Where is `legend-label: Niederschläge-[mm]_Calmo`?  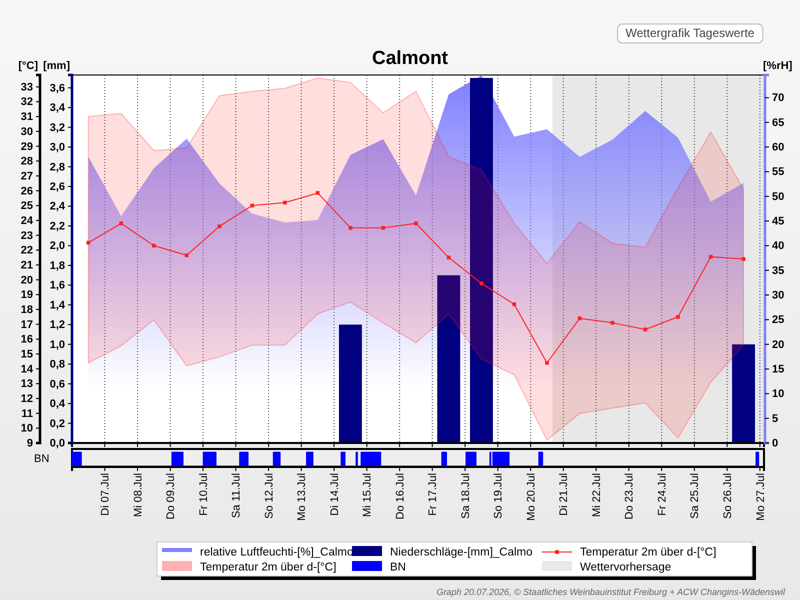 legend-label: Niederschläge-[mm]_Calmo is located at coordinates (461, 552).